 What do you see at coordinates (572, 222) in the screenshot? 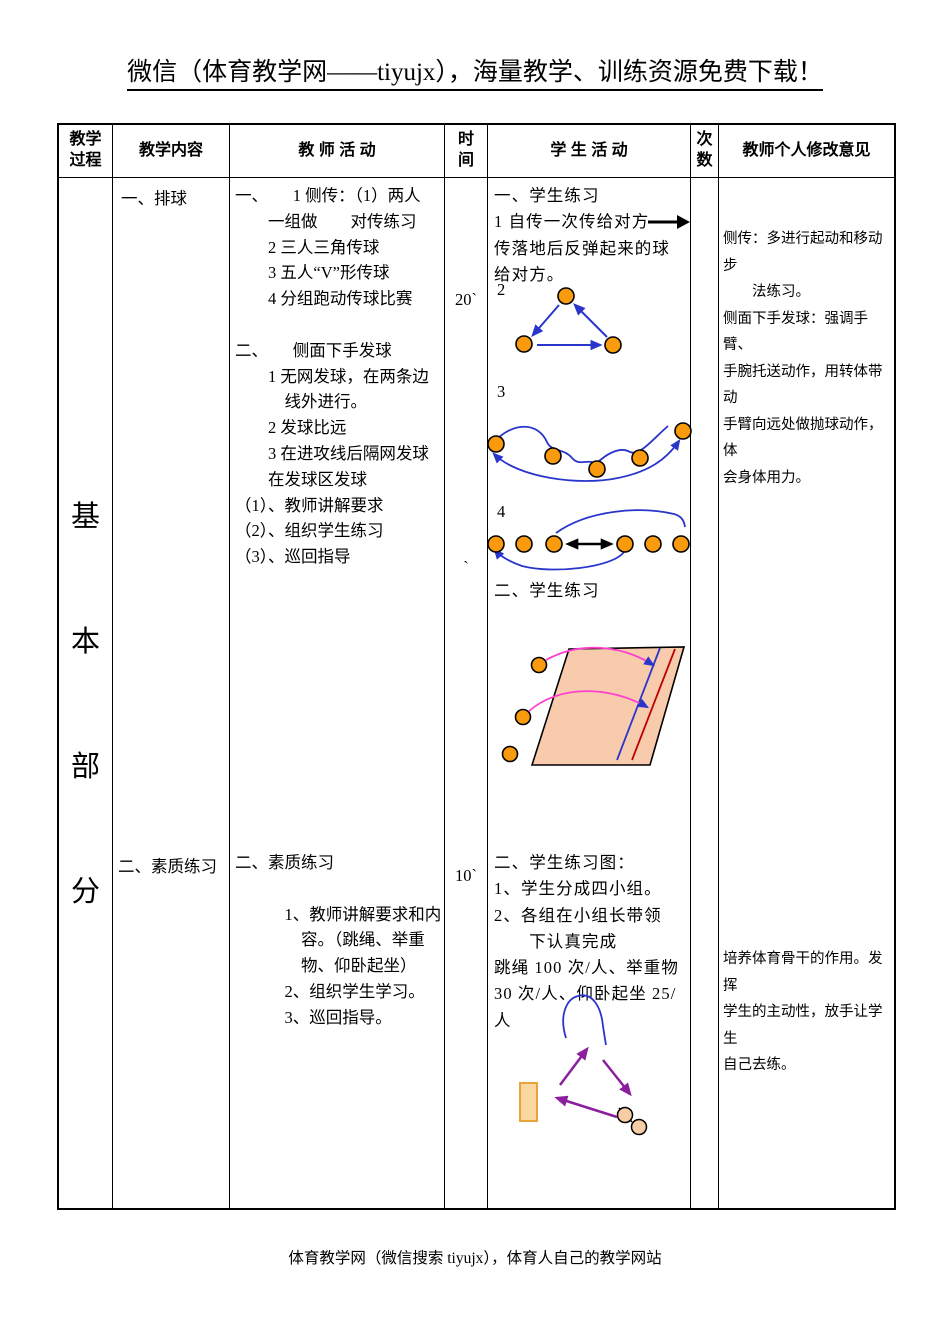
I see `text-line: 1 自传一次传给对方` at bounding box center [572, 222].